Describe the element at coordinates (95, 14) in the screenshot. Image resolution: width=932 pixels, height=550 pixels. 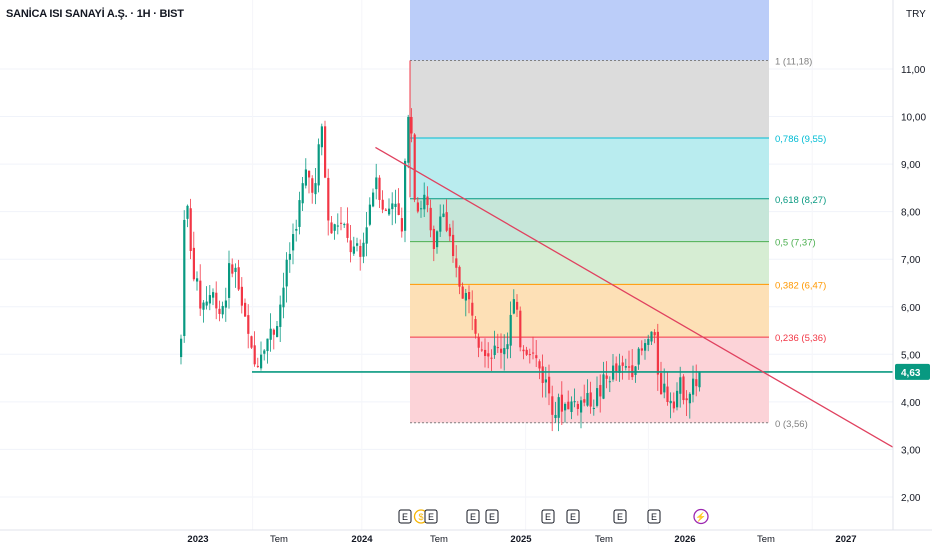
I see `symbol-title: SANİCA ISI SANAYİ A.Ş. · 1H · BIST` at that location.